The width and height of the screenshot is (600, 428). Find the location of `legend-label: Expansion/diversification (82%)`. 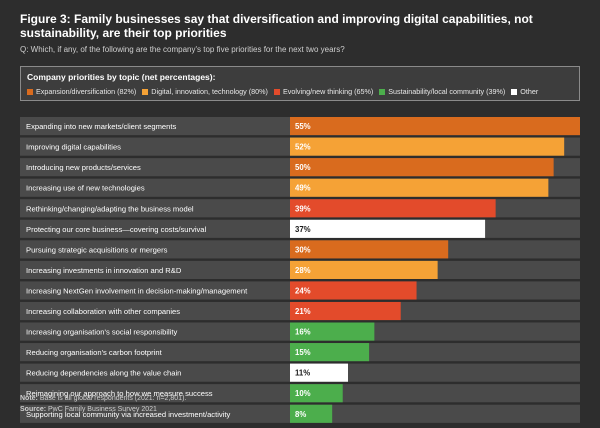

legend-label: Expansion/diversification (82%) is located at coordinates (86, 91).